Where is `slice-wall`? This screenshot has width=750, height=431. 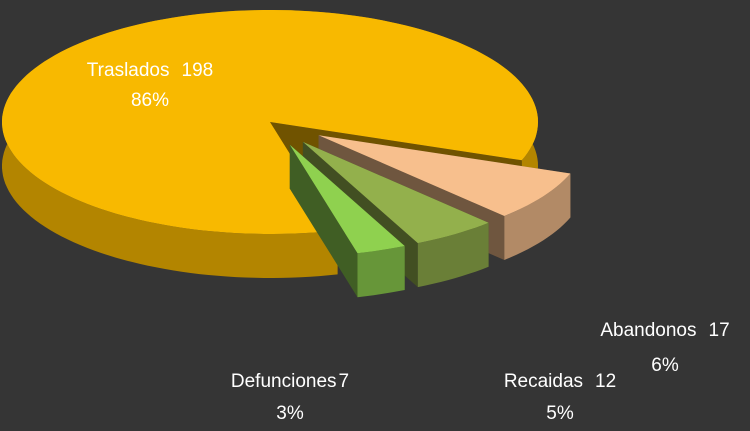 slice-wall is located at coordinates (323, 221).